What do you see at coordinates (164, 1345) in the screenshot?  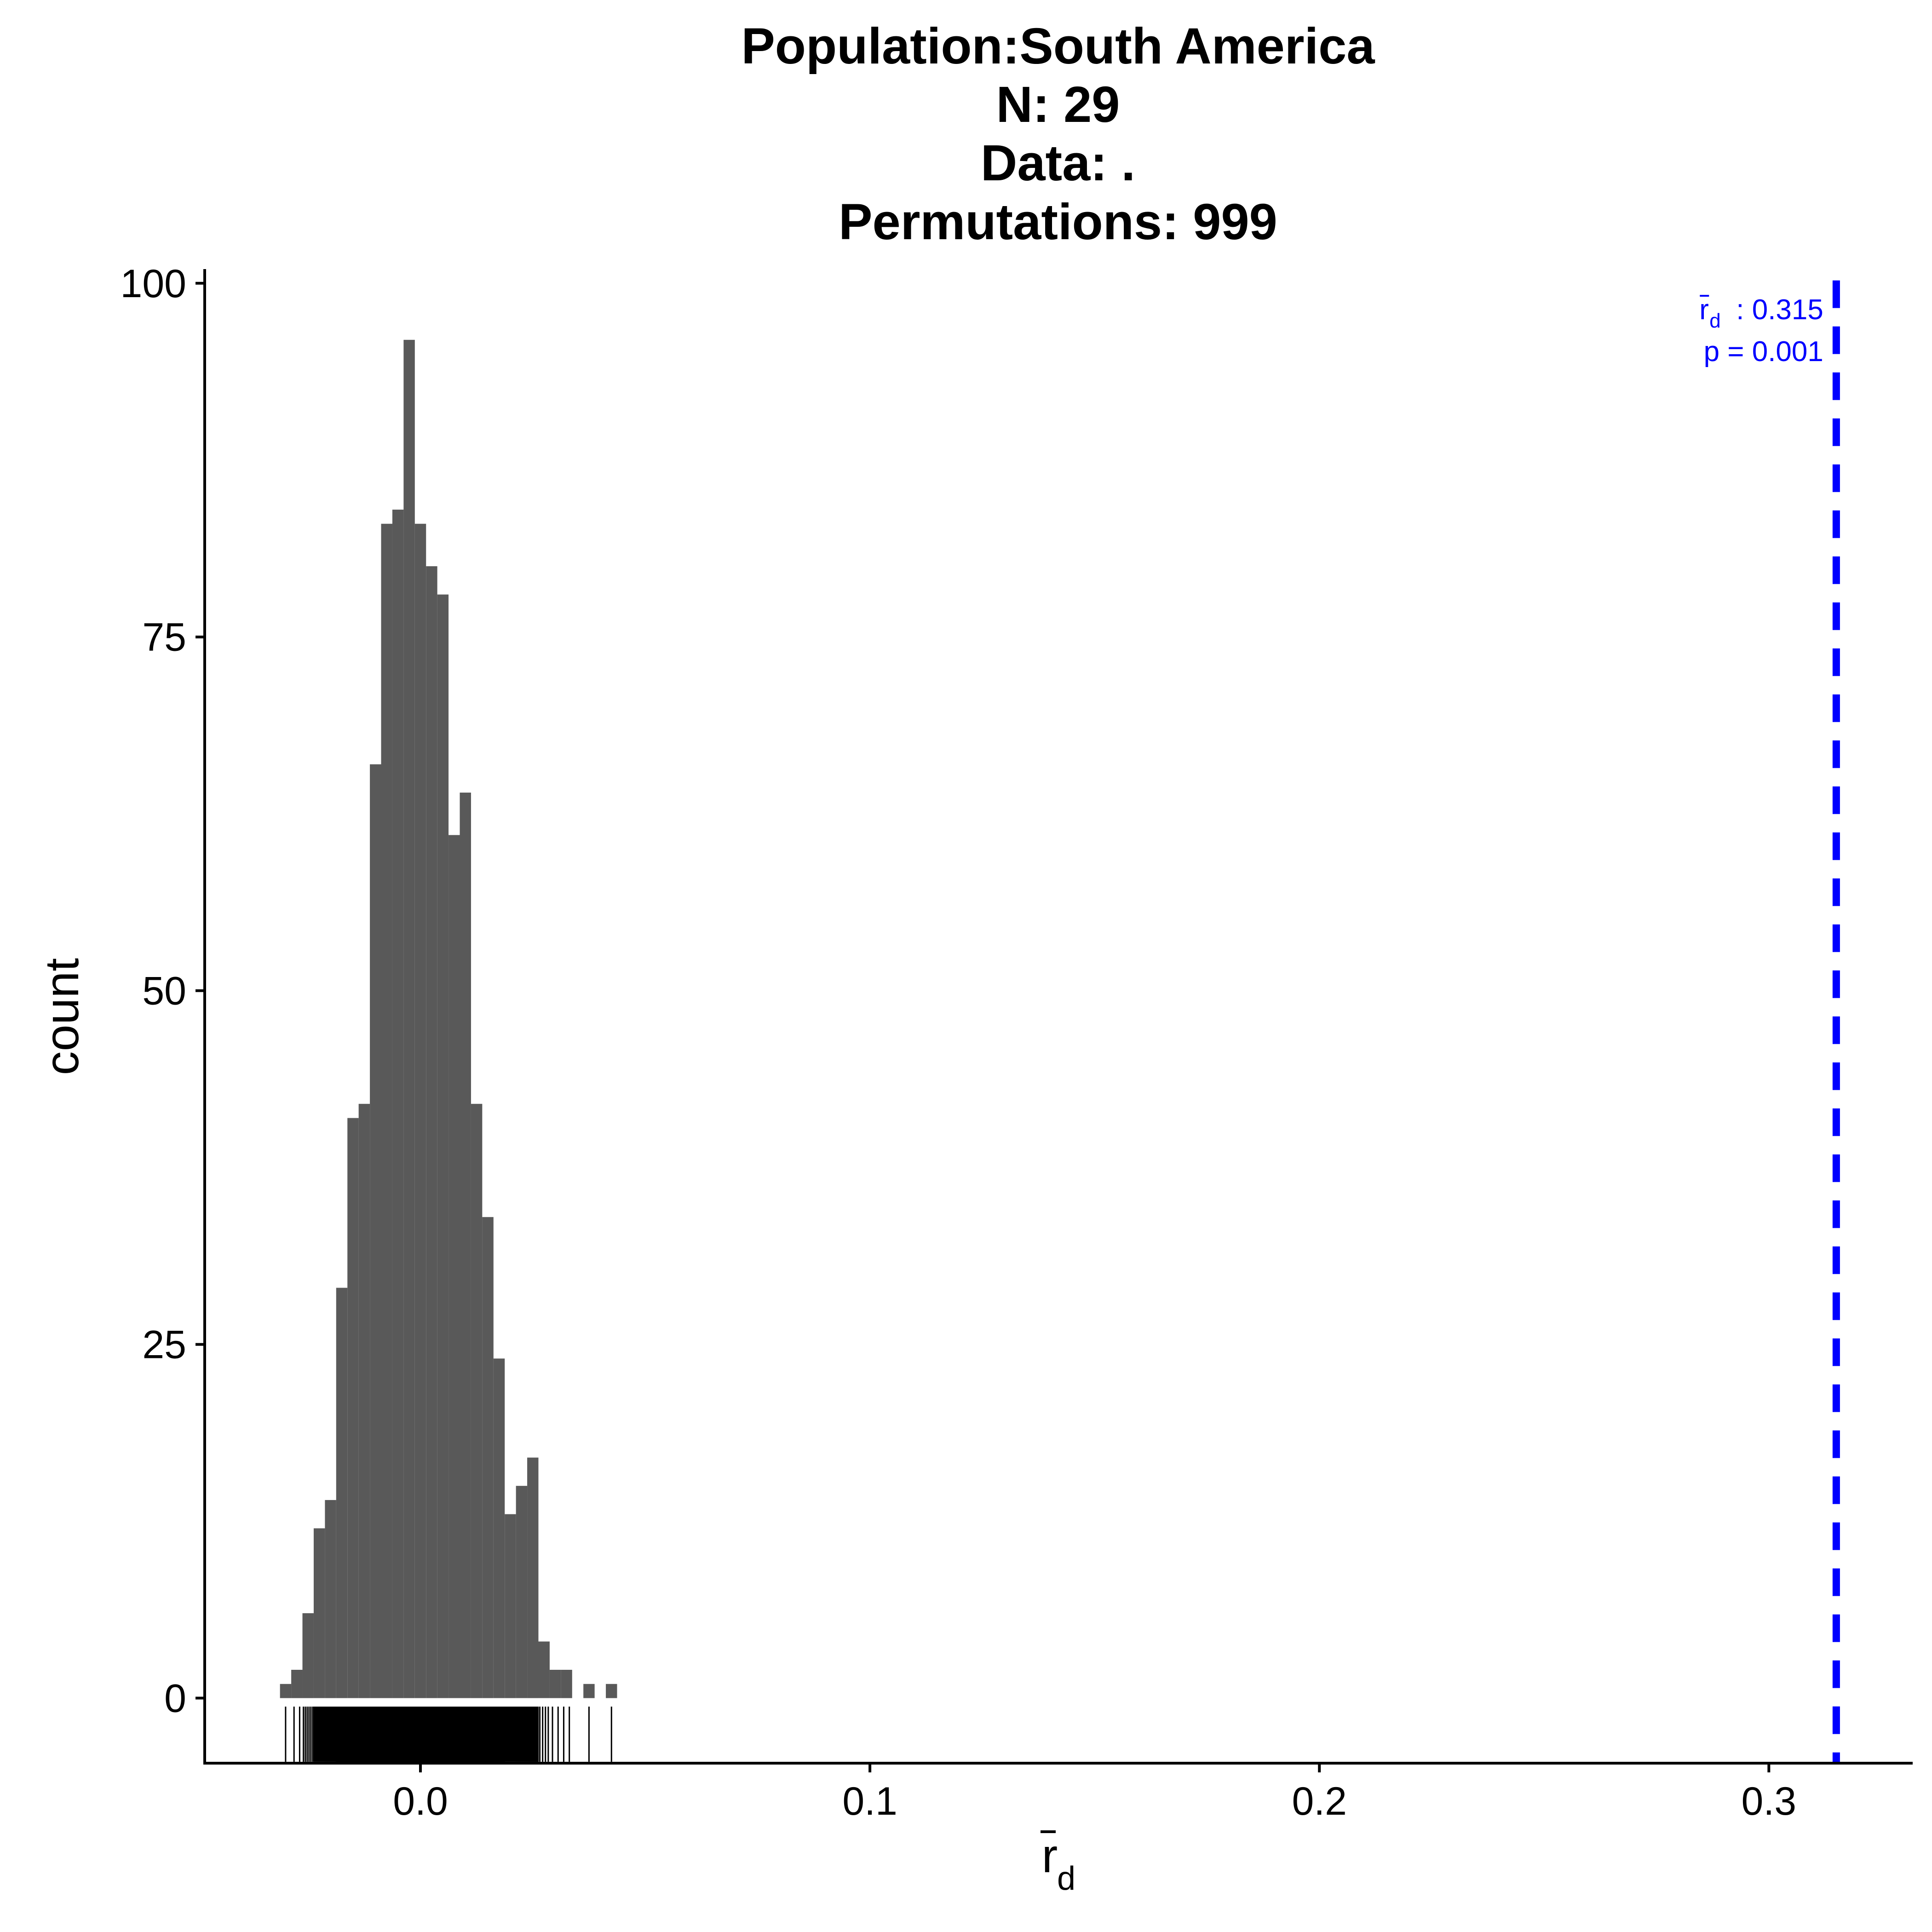 I see `y-tick-label: 25` at bounding box center [164, 1345].